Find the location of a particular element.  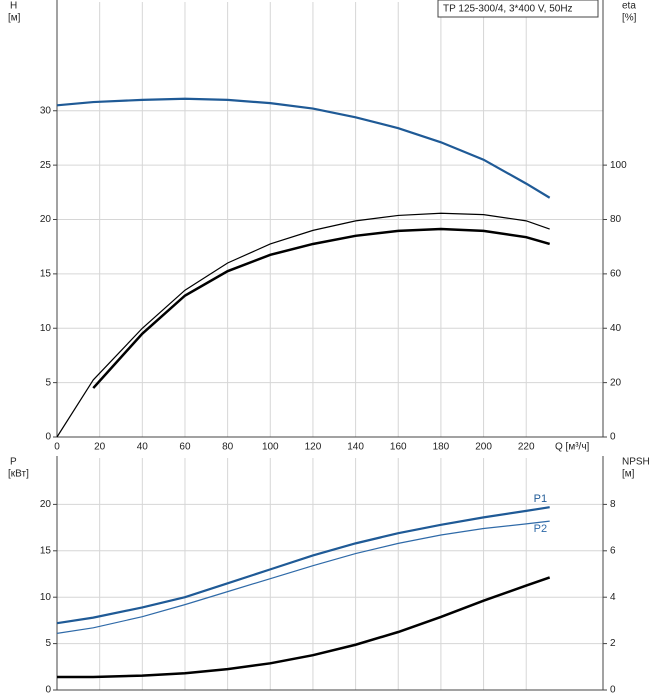

y2-tick-label: 100 is located at coordinates (618, 165).